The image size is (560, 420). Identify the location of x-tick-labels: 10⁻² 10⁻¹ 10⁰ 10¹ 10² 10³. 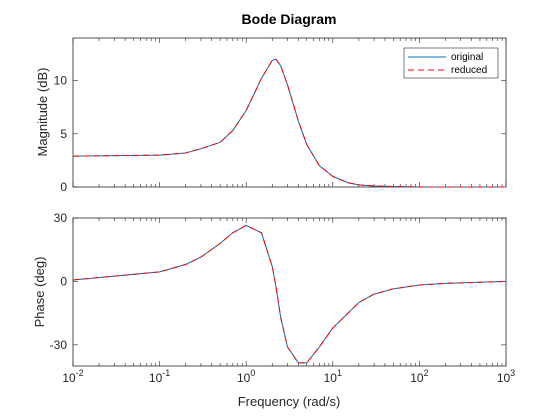
(288, 376).